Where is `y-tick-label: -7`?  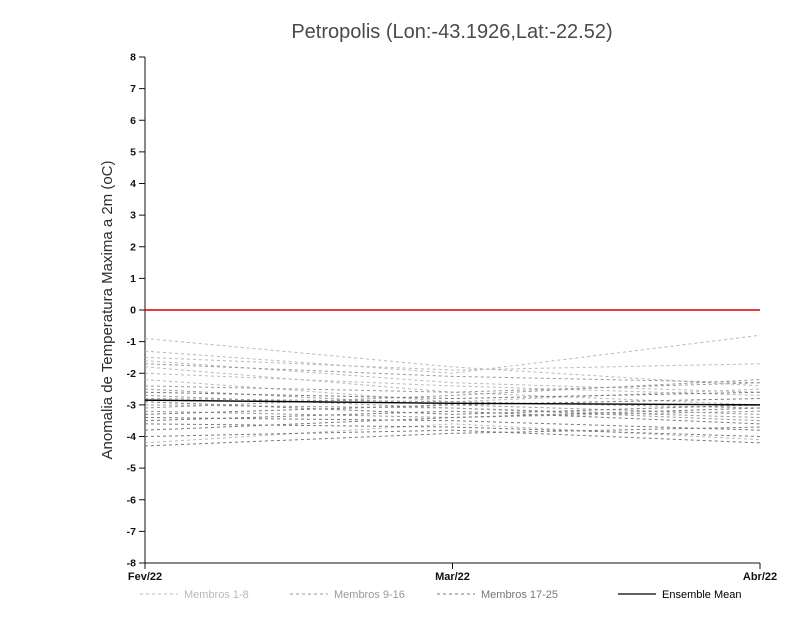 y-tick-label: -7 is located at coordinates (131, 532).